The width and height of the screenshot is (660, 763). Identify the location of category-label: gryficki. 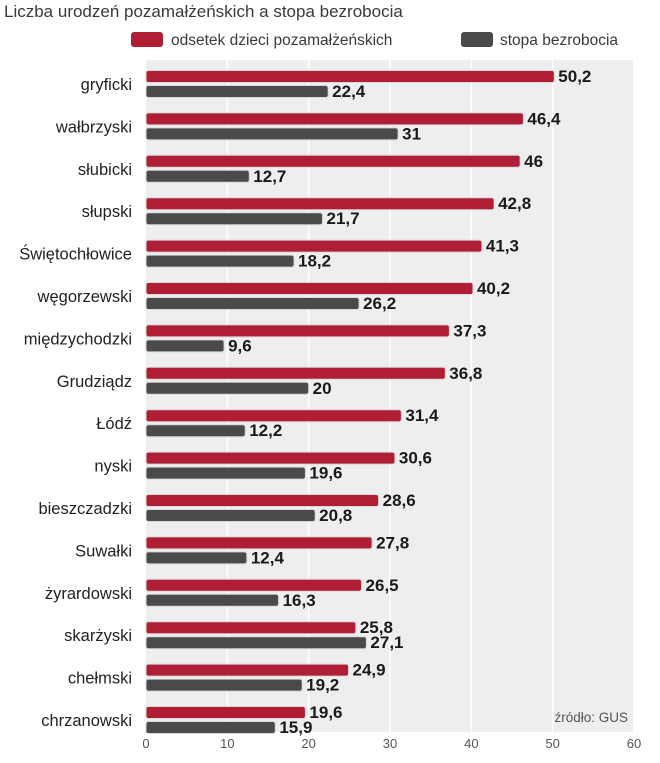
(106, 85).